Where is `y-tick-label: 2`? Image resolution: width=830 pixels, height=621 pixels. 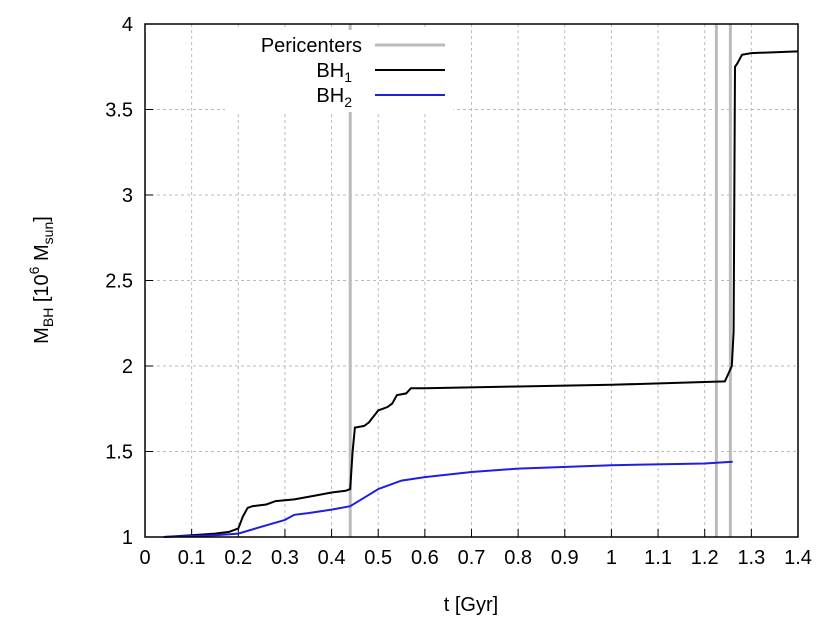
y-tick-label: 2 is located at coordinates (127, 367).